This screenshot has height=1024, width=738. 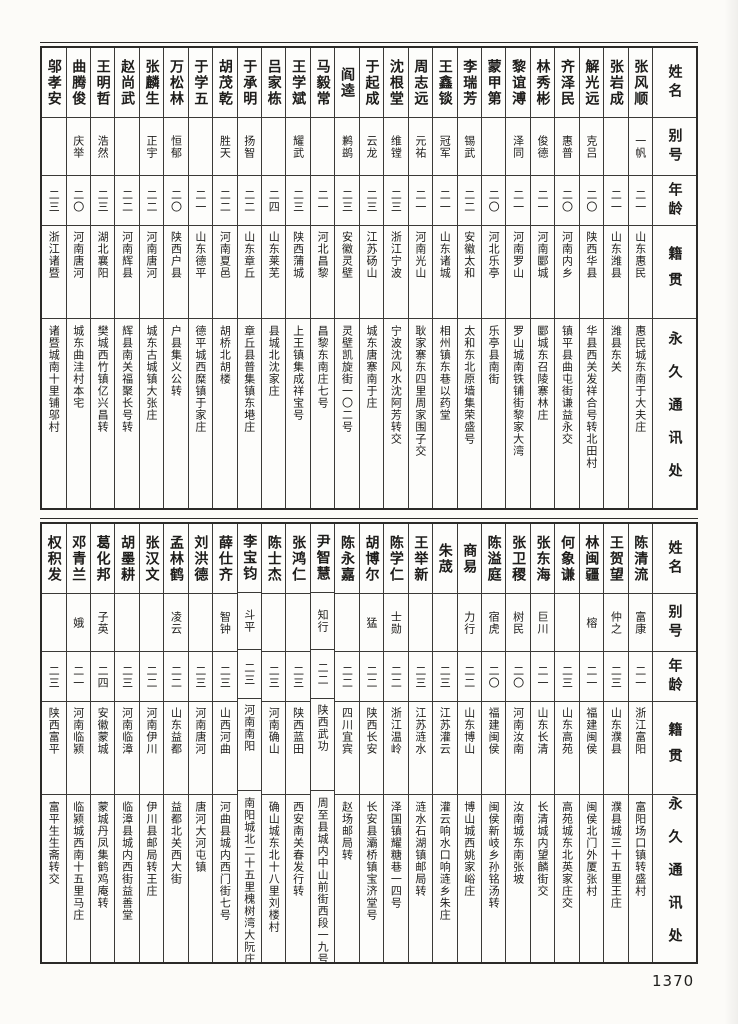 I want to click on native-cell: 陕西武功, so click(x=322, y=745).